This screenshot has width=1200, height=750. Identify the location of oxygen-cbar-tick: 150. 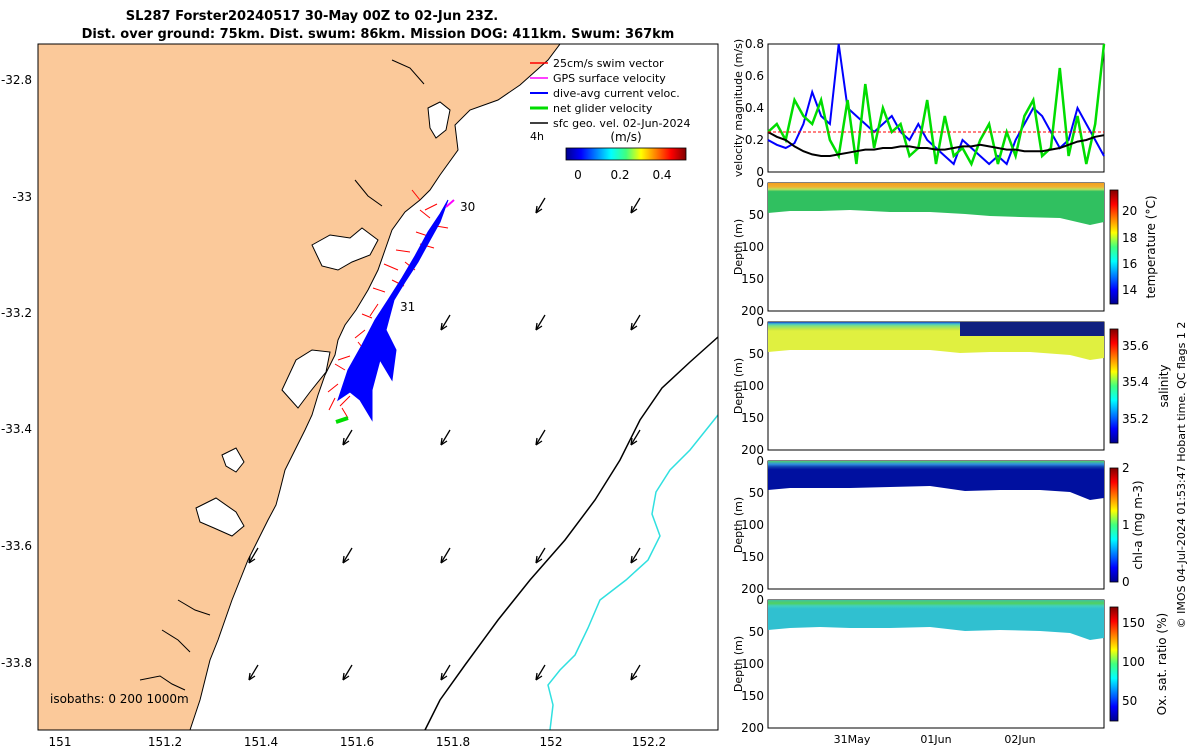
(1133, 623).